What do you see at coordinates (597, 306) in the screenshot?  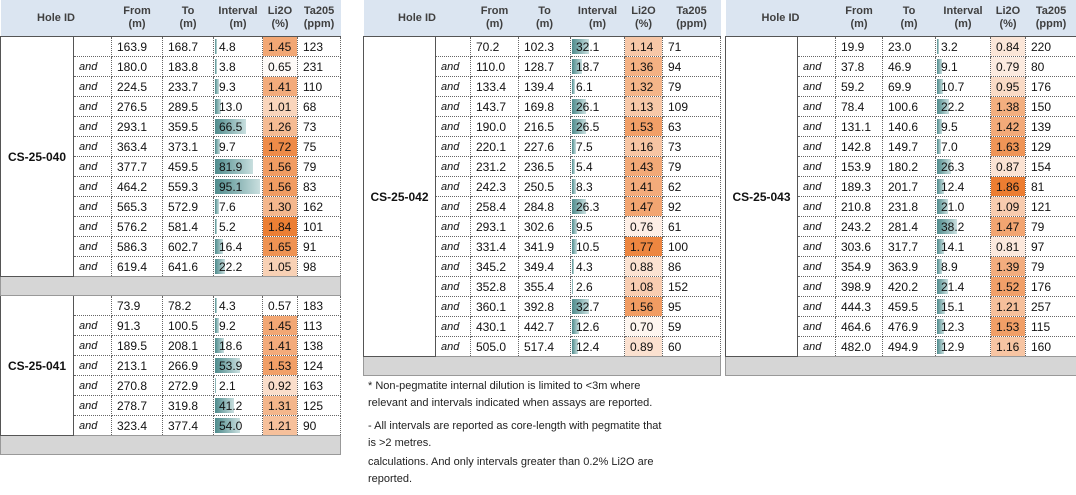 I see `cell: 32.7` at bounding box center [597, 306].